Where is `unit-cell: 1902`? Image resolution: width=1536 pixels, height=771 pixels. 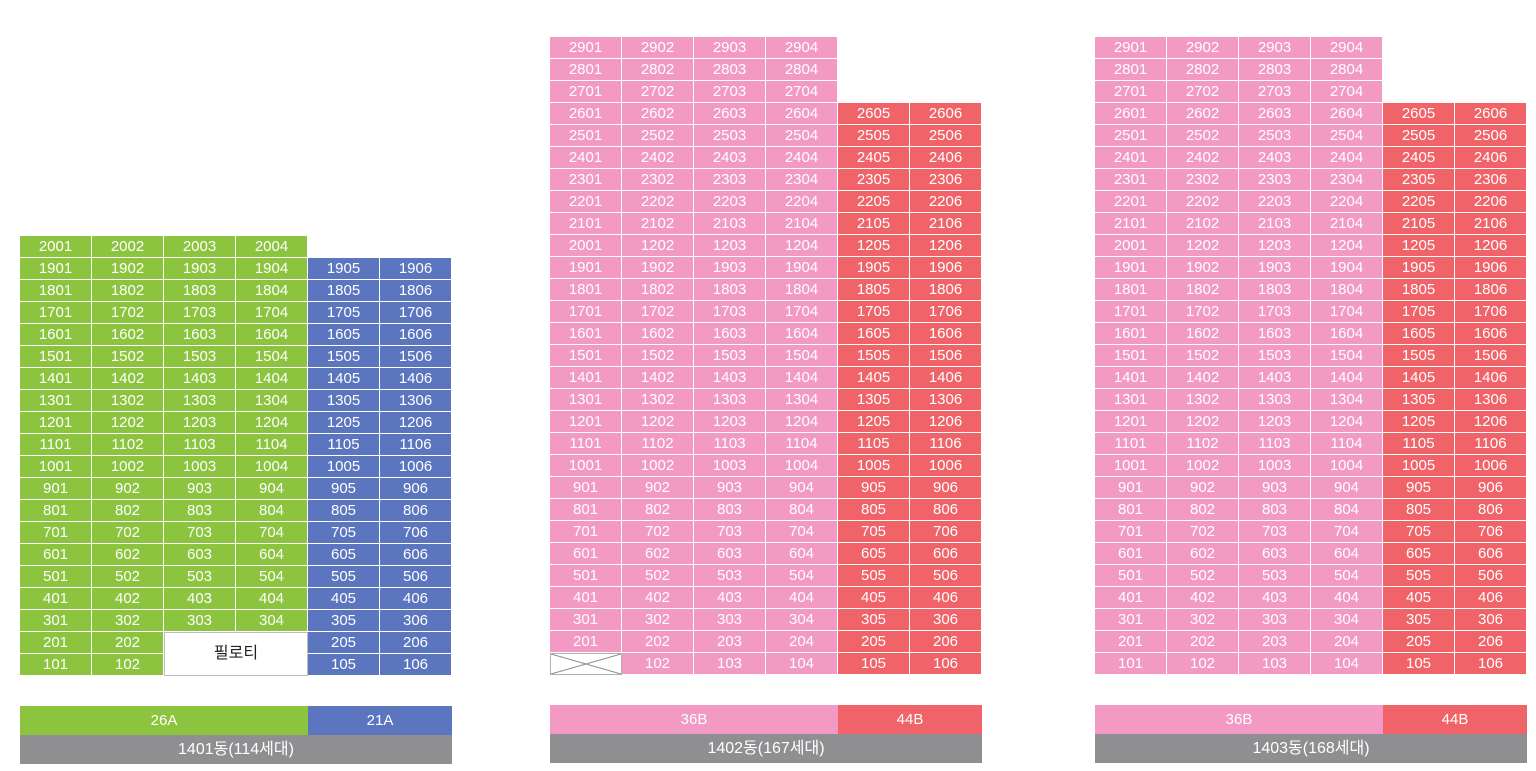 unit-cell: 1902 is located at coordinates (658, 268).